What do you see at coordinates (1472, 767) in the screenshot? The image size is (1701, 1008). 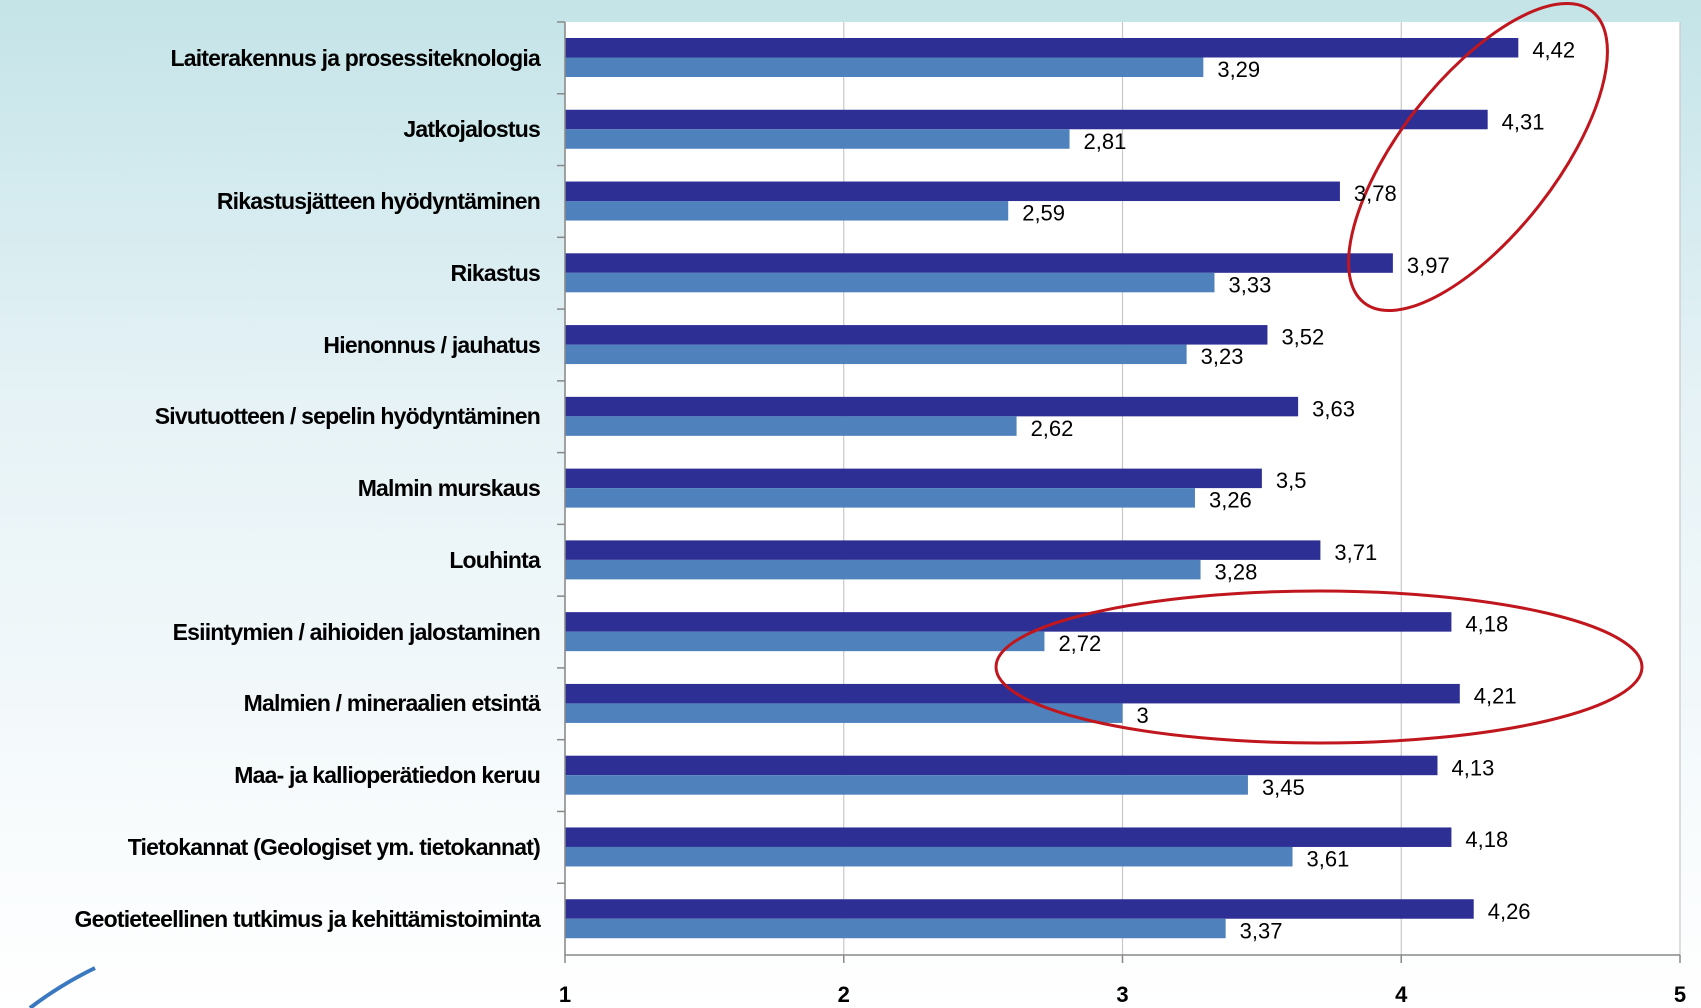 I see `value-label: 4,13` at bounding box center [1472, 767].